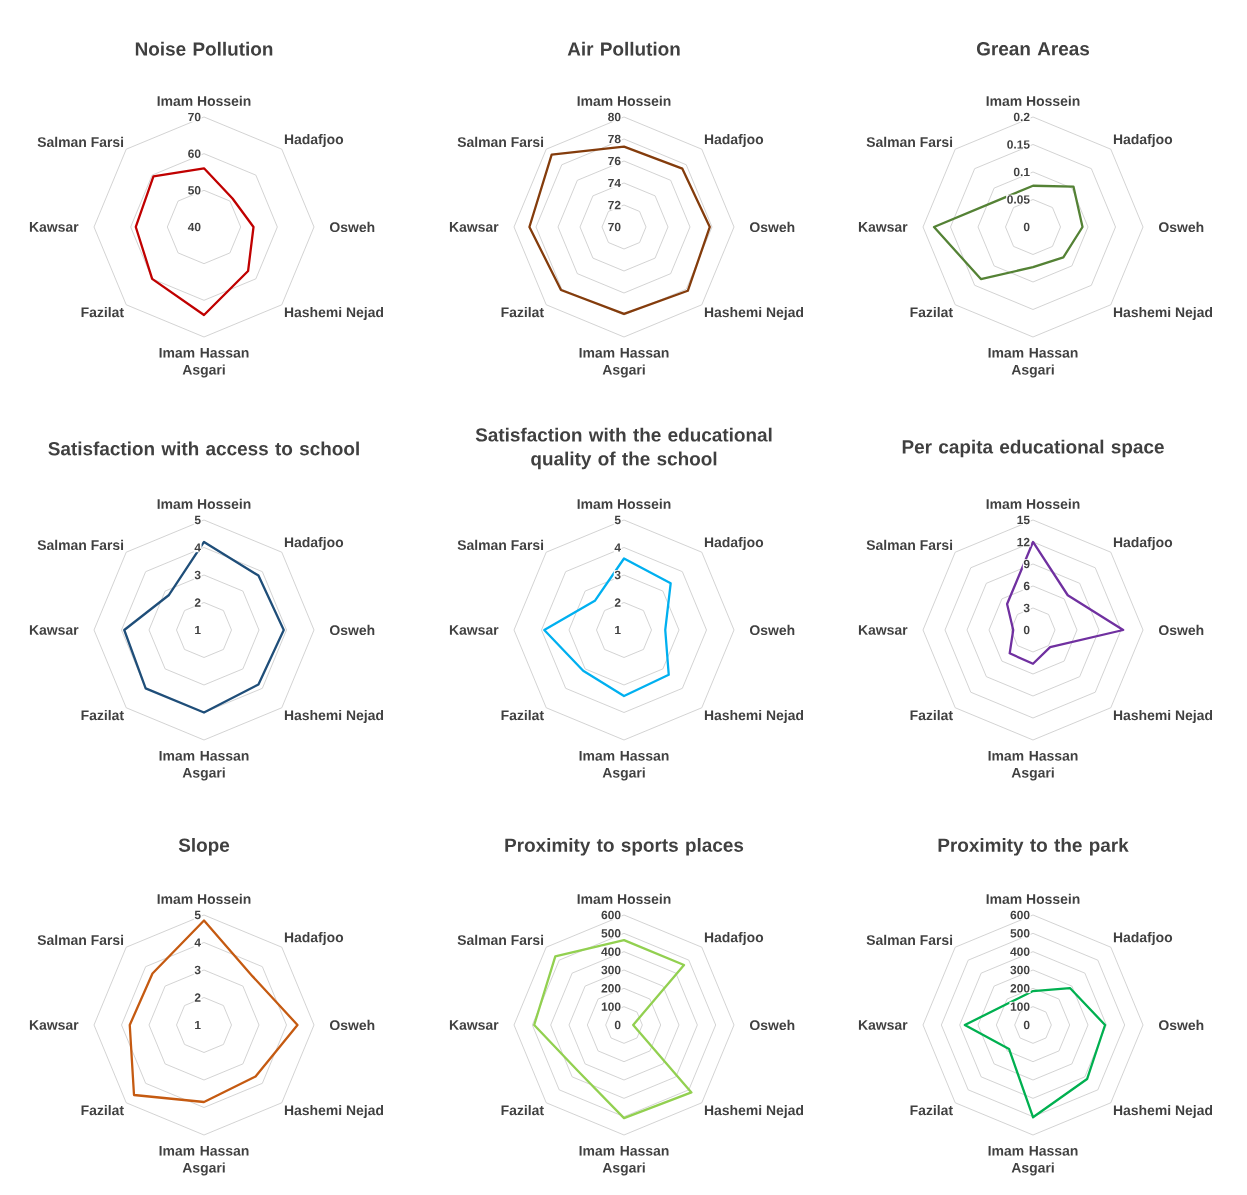 The width and height of the screenshot is (1247, 1195). What do you see at coordinates (197, 942) in the screenshot?
I see `y-tick-label: 4` at bounding box center [197, 942].